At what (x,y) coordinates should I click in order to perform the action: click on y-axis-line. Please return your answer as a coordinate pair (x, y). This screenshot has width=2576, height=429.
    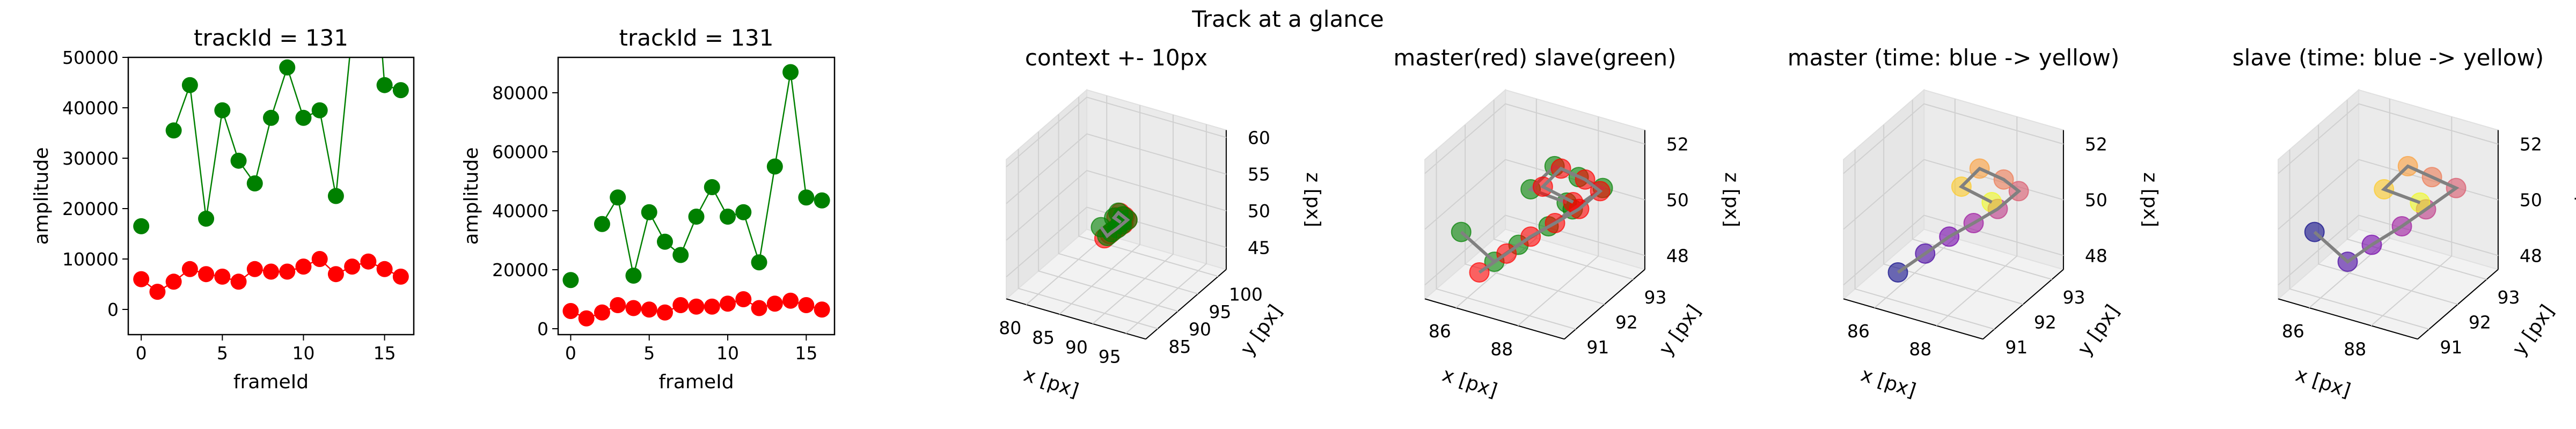
    Looking at the image, I should click on (1186, 304).